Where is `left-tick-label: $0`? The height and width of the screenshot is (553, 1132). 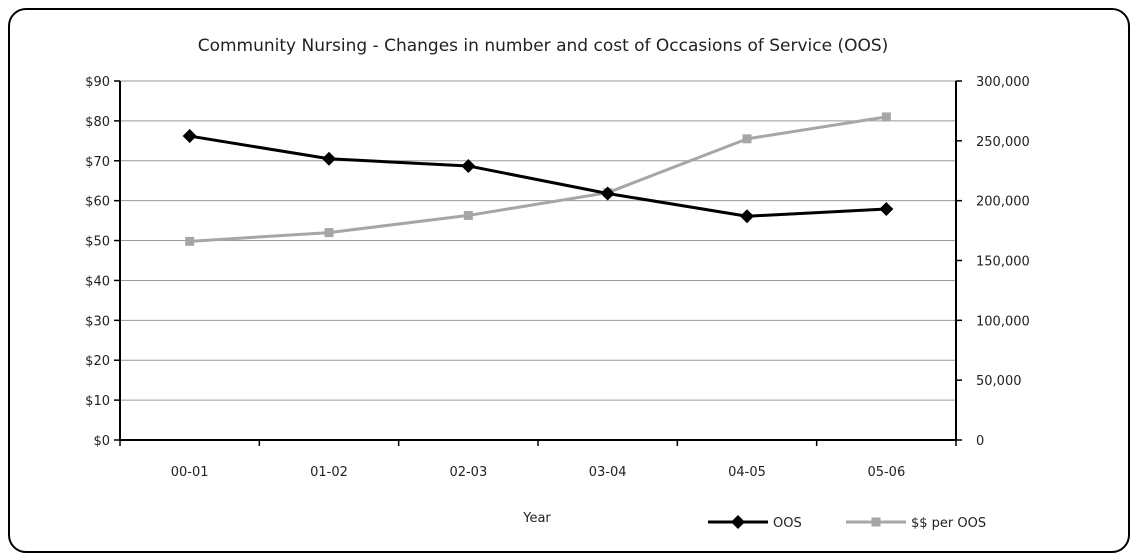 left-tick-label: $0 is located at coordinates (101, 441).